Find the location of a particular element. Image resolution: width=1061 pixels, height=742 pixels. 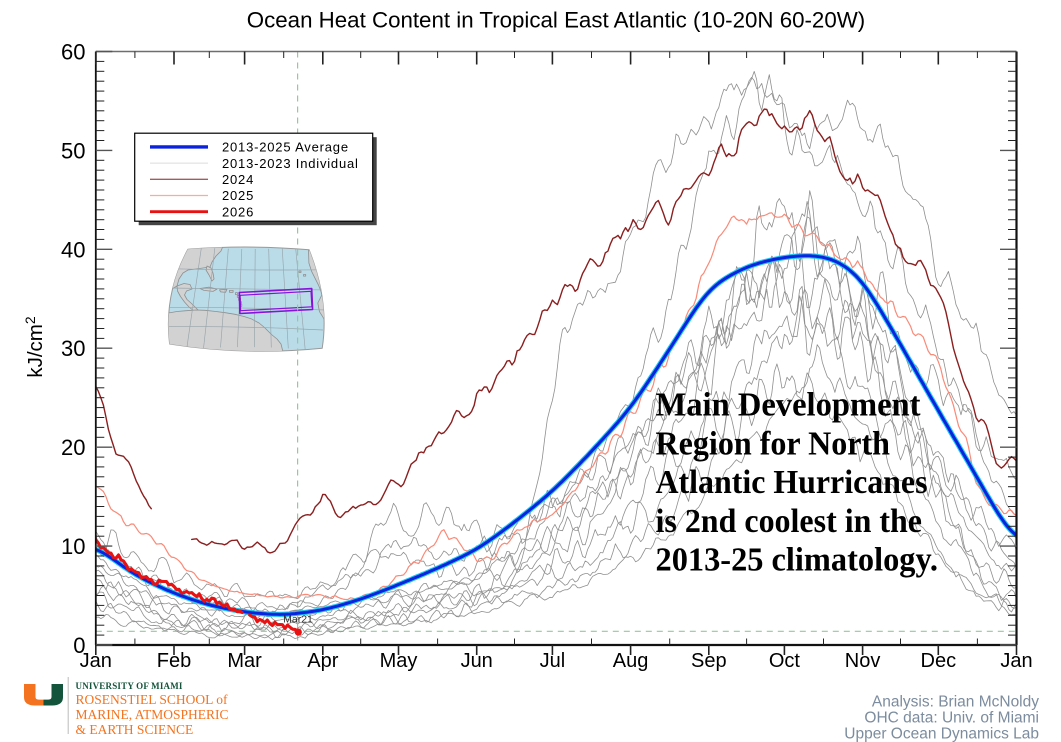

svg-text: Analysis: Brian McNoldy is located at coordinates (955, 702).